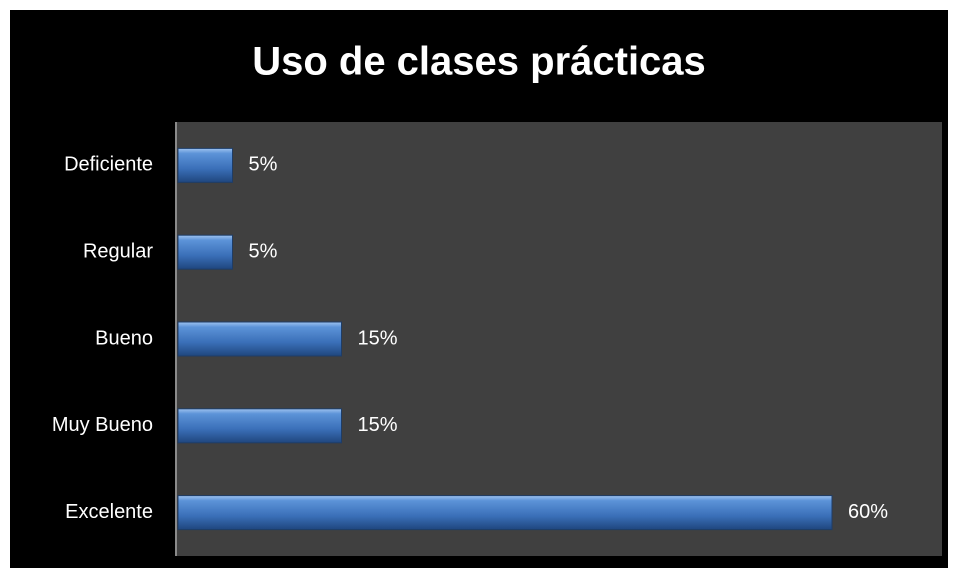 The height and width of the screenshot is (578, 958). I want to click on y-tick-label: Bueno, so click(124, 338).